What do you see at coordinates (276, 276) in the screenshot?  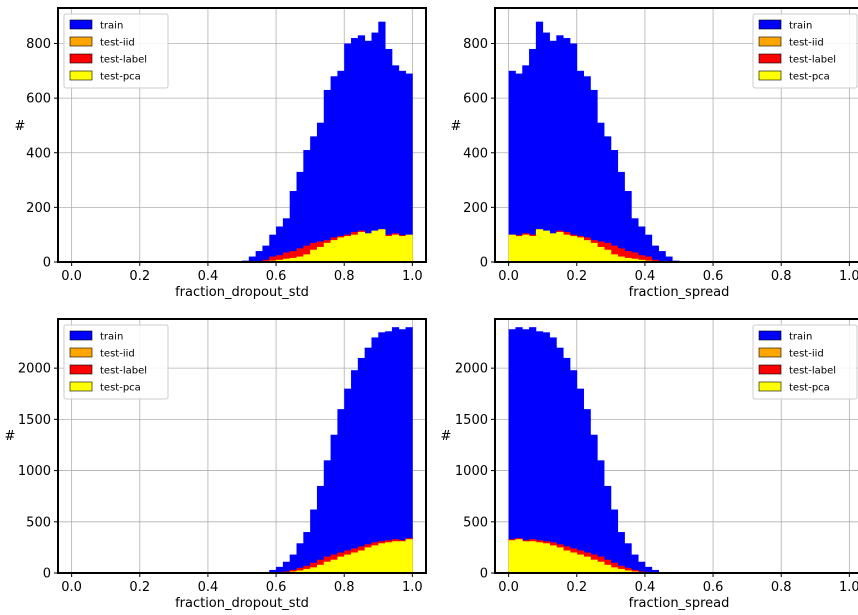 I see `x-tick-label: 0.6` at bounding box center [276, 276].